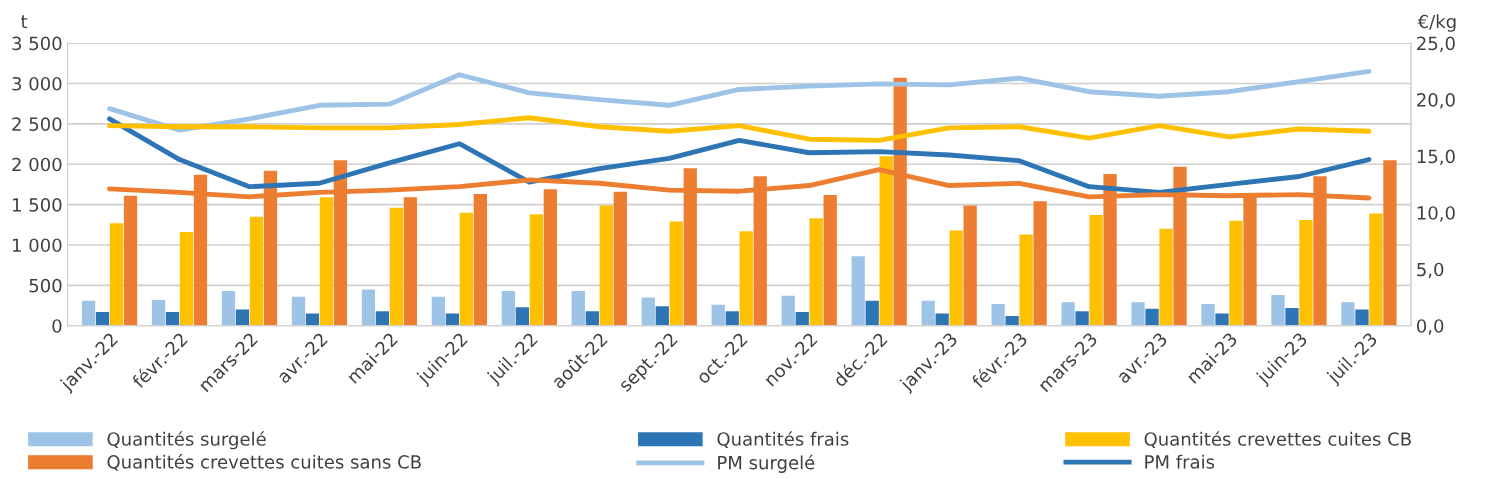  What do you see at coordinates (37, 245) in the screenshot?
I see `y-tick-label: 1 000` at bounding box center [37, 245].